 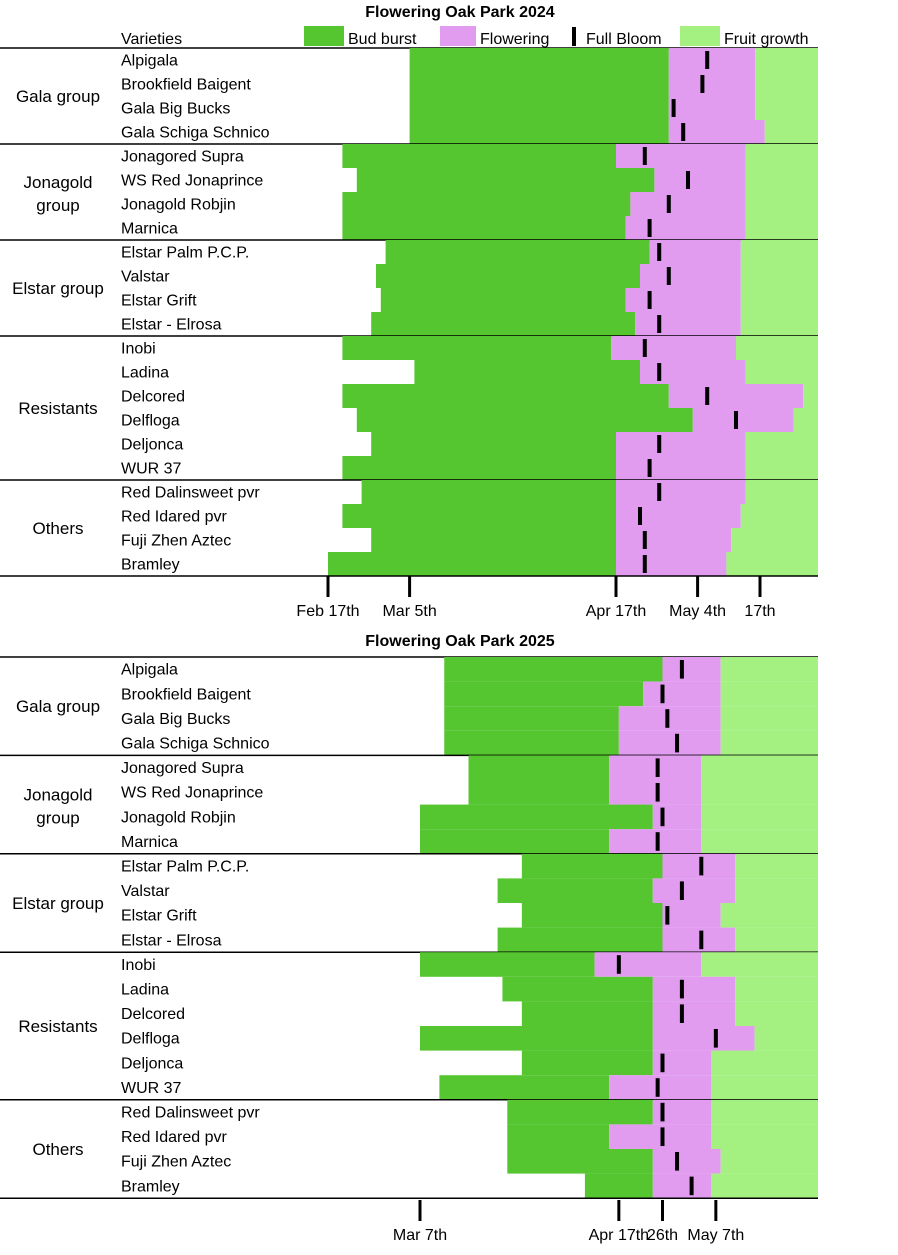 I want to click on variety-label: Valstar, so click(x=145, y=891).